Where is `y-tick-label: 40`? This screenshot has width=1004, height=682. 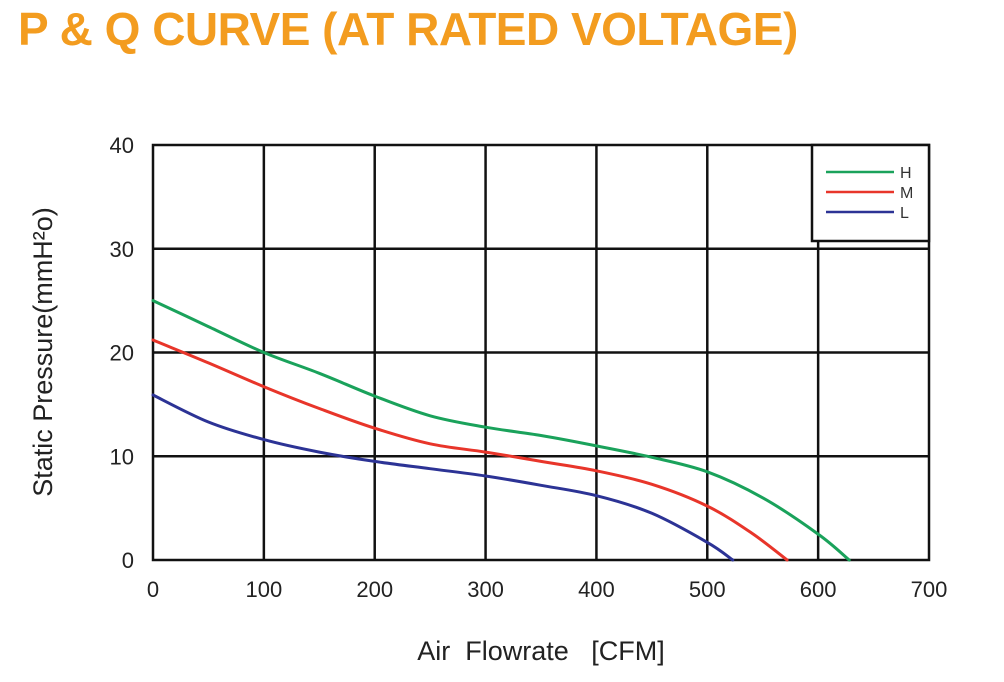
y-tick-label: 40 is located at coordinates (122, 145).